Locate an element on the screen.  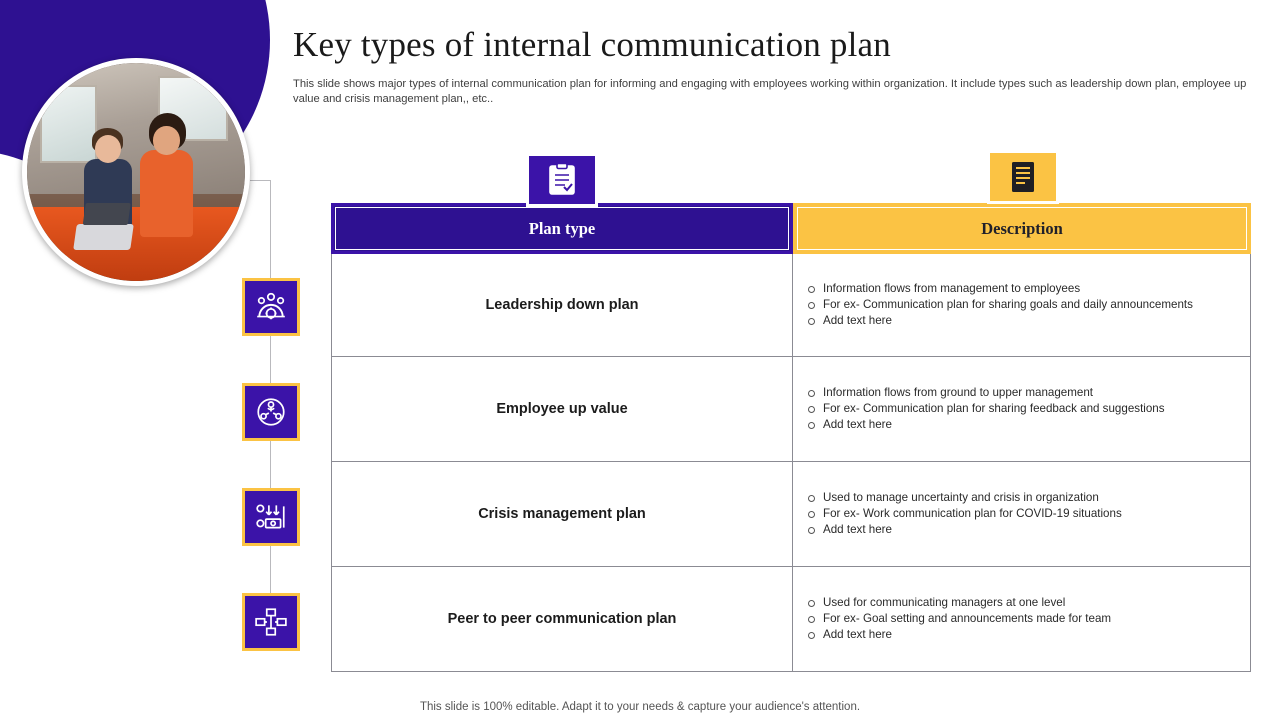
timeline-icon-crisis-chart is located at coordinates (271, 517).